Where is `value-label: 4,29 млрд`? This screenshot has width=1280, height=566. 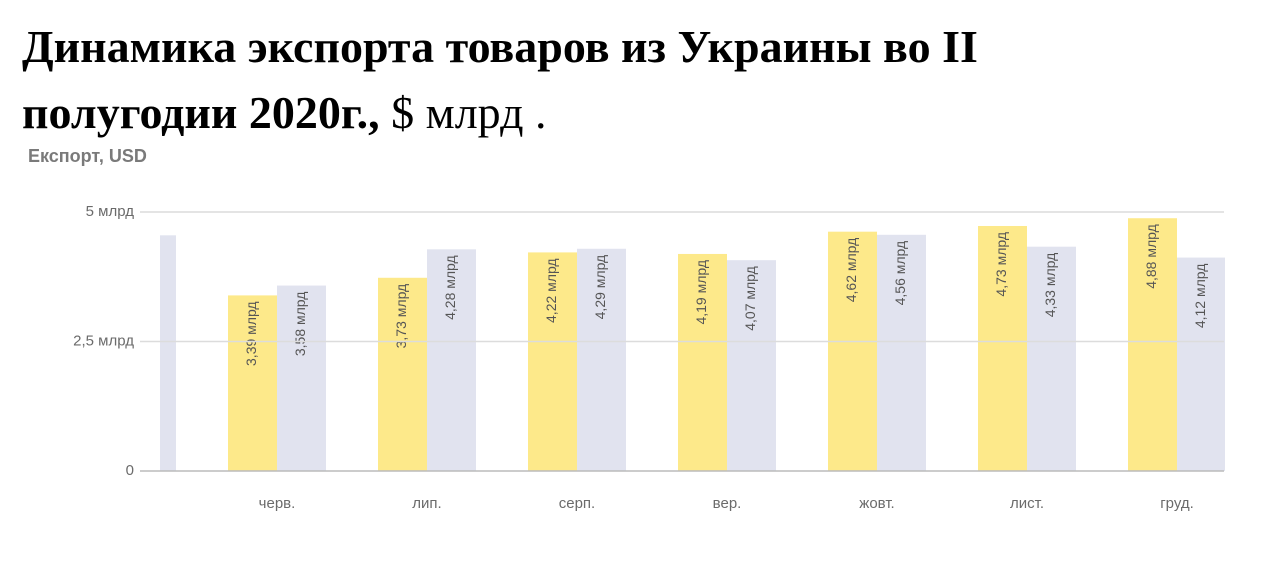 value-label: 4,29 млрд is located at coordinates (600, 287).